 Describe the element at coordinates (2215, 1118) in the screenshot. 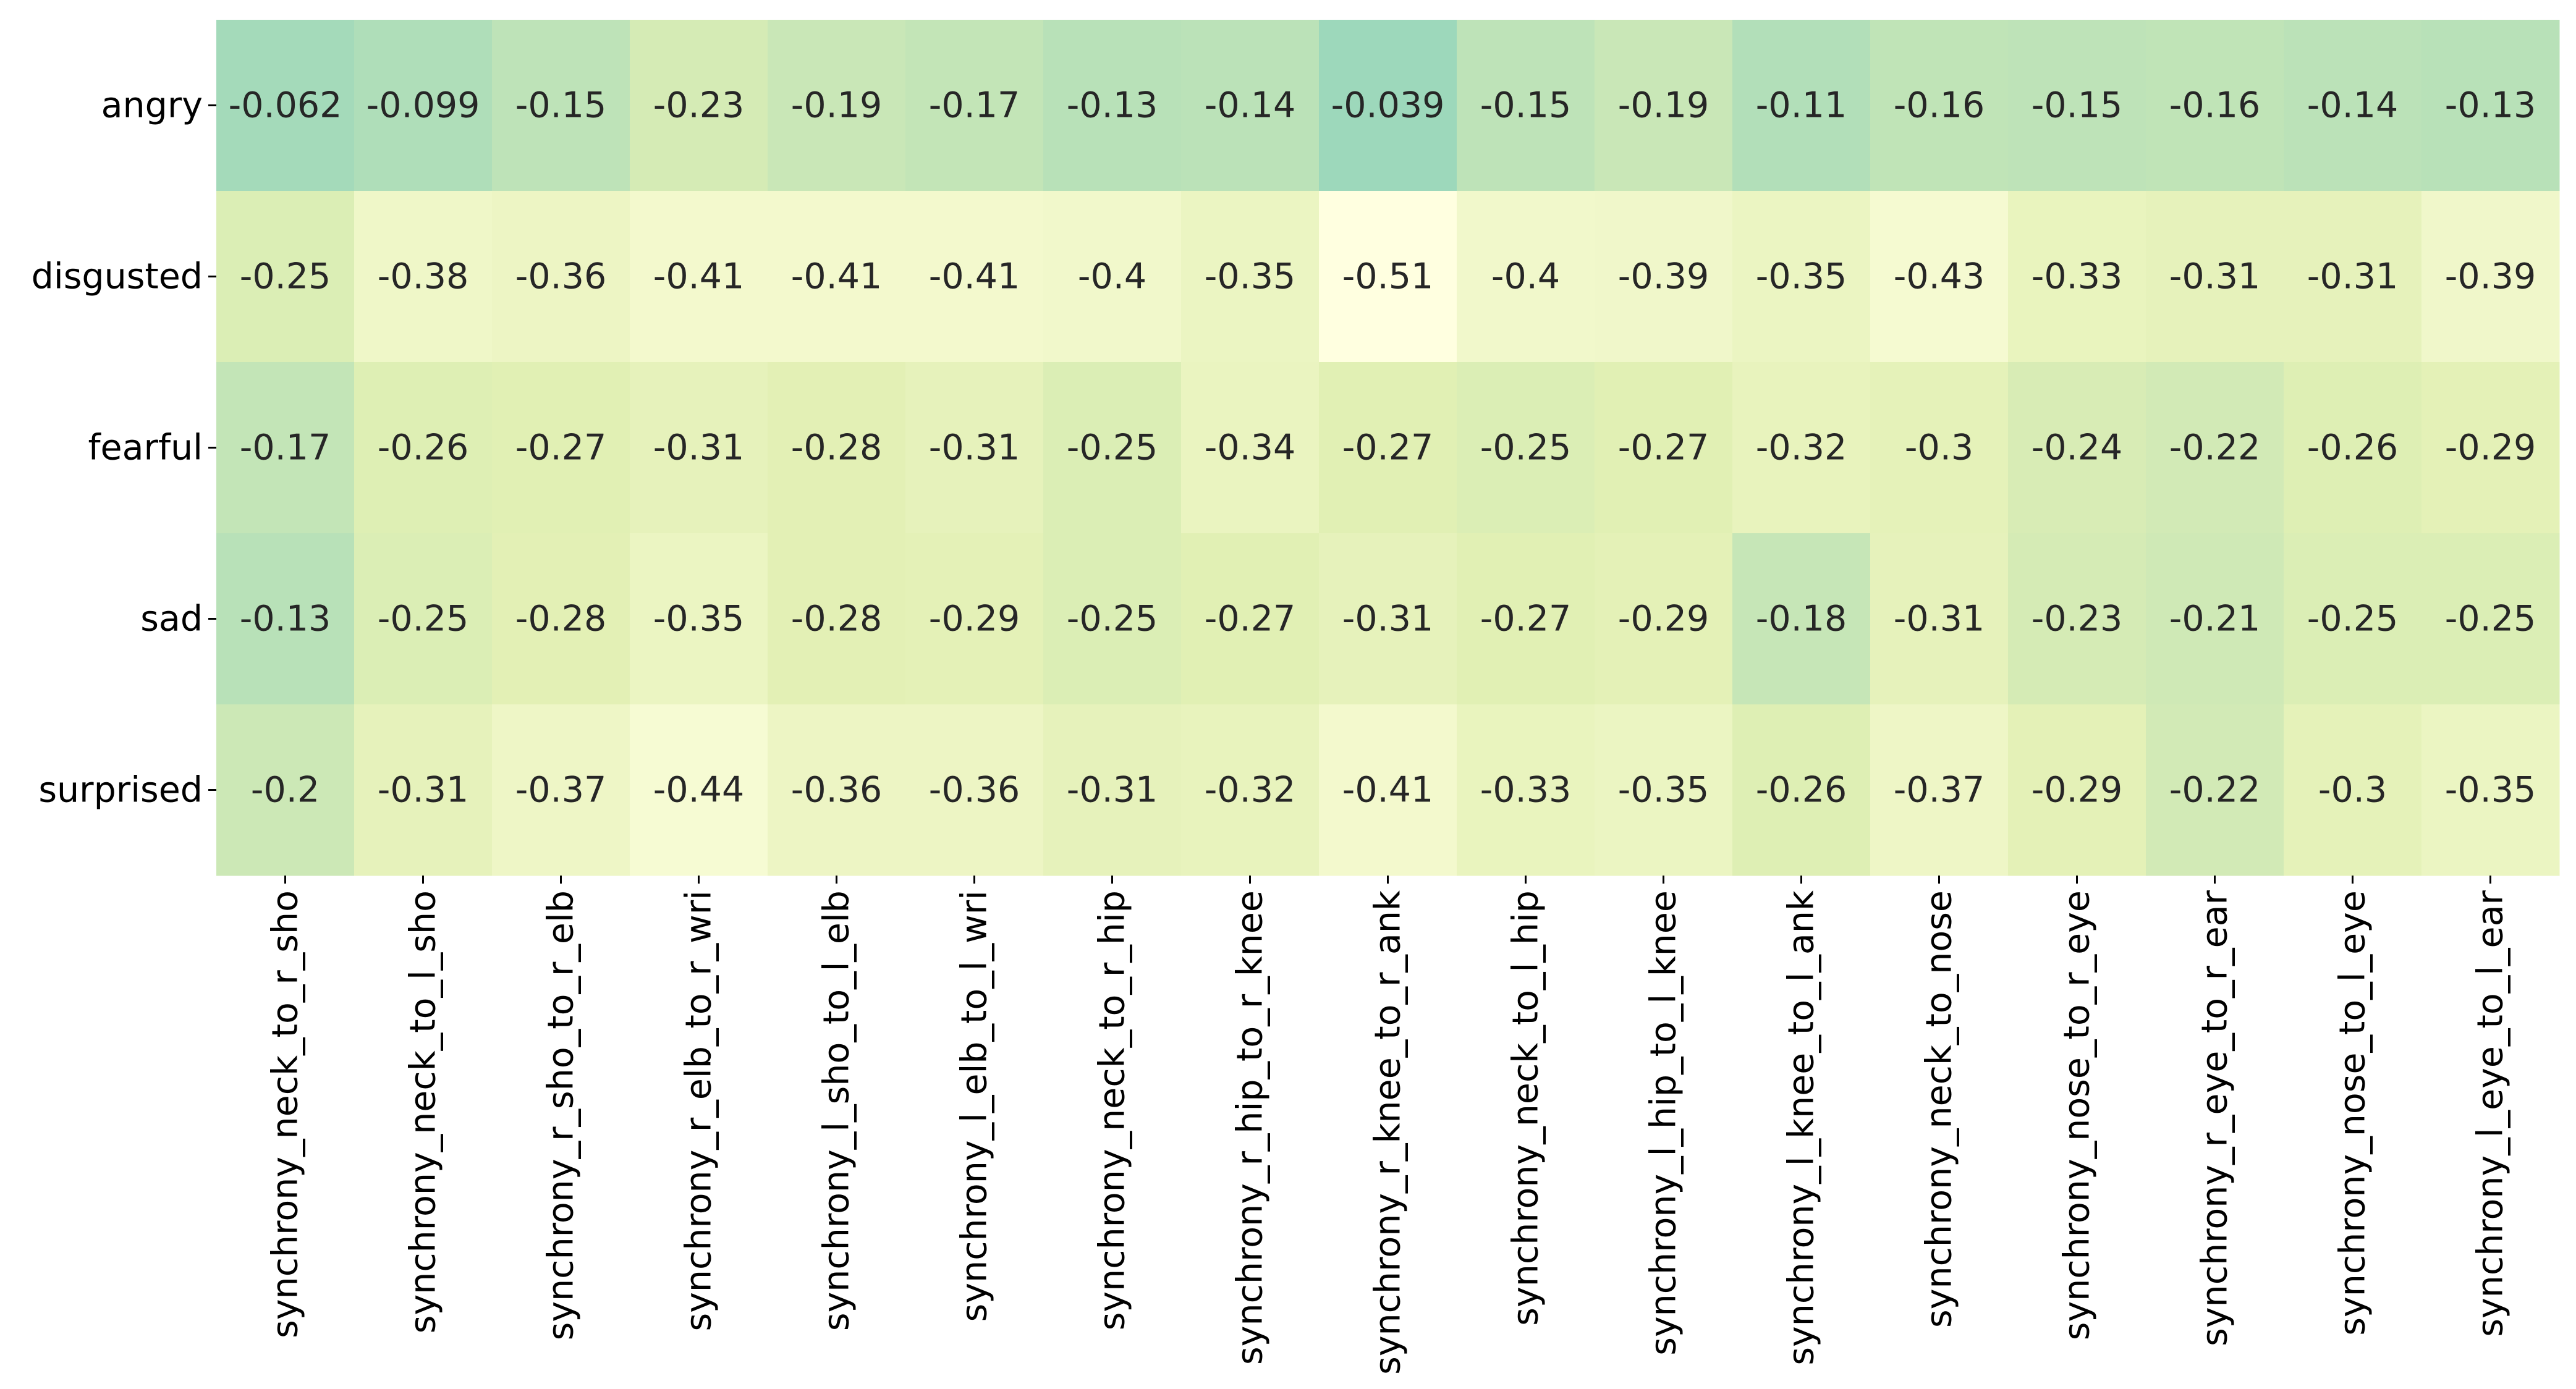

I see `column-label-15: synchrony_r_eye_to_r_ear` at that location.